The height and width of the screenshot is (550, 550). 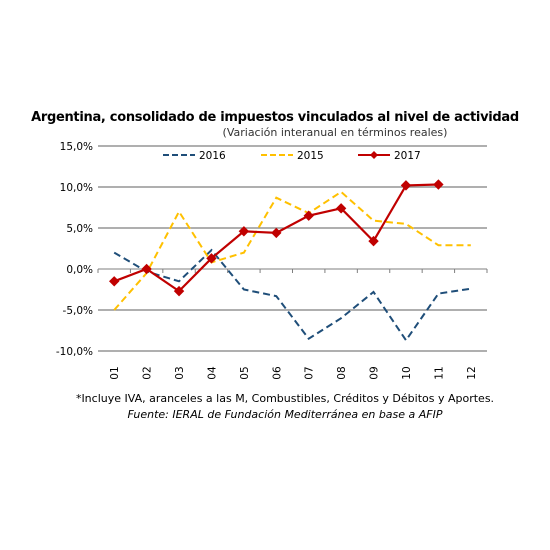 I want to click on y-tick-label: 0,0%, so click(x=79, y=270).